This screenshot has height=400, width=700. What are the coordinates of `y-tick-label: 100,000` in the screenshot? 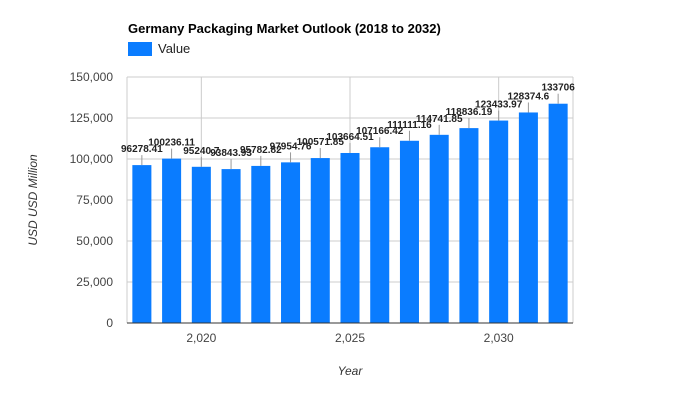 It's located at (92, 159).